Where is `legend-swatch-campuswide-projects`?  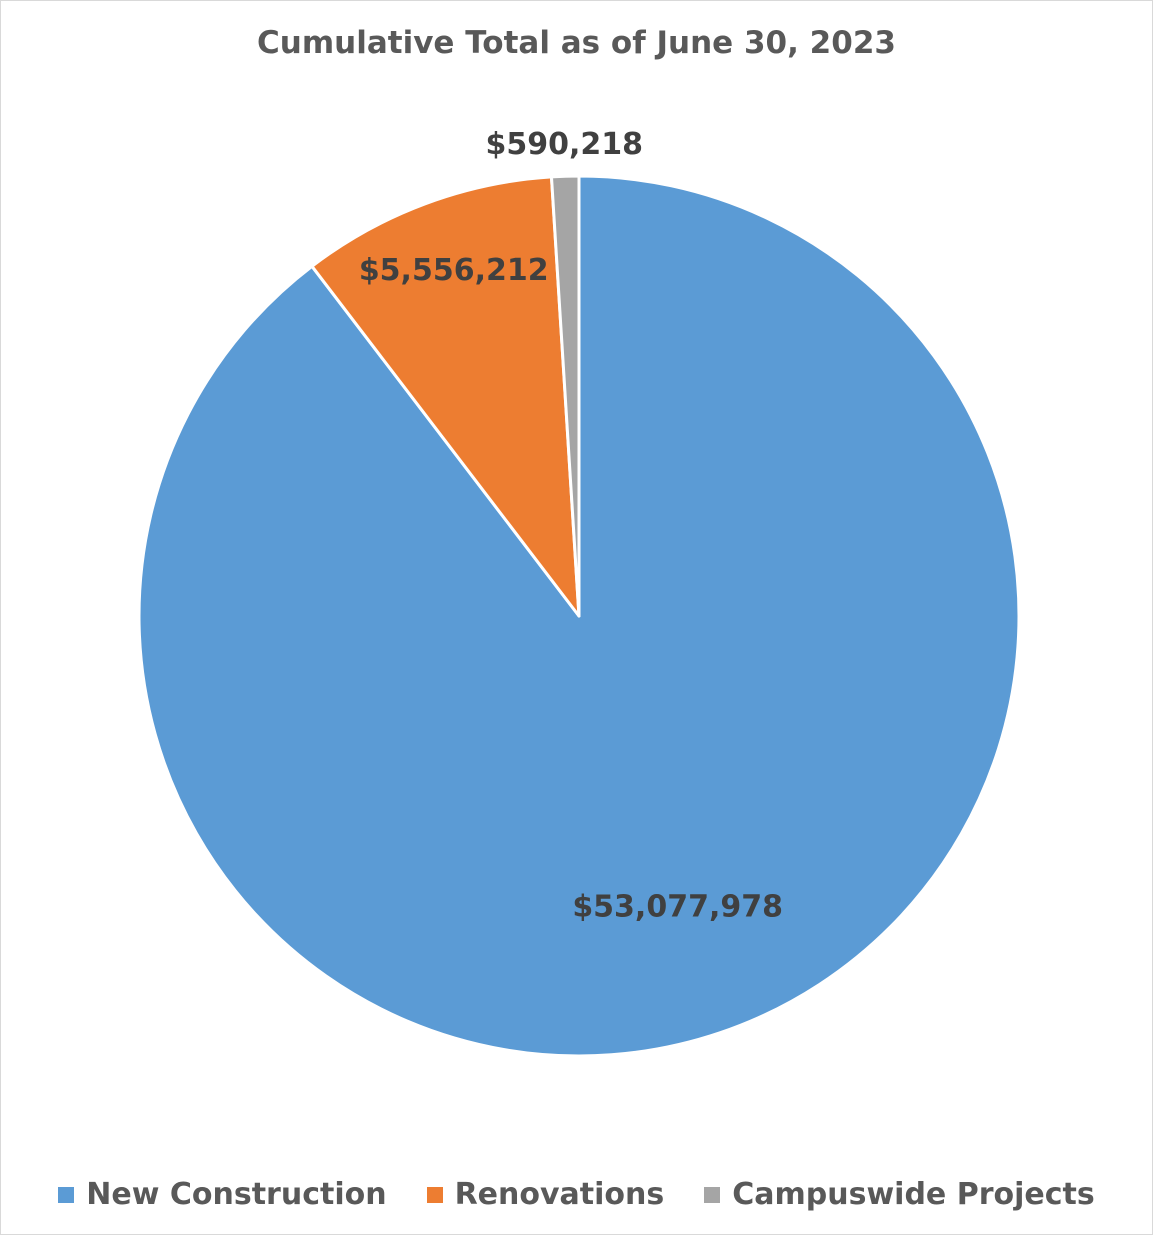
legend-swatch-campuswide-projects is located at coordinates (712, 1194).